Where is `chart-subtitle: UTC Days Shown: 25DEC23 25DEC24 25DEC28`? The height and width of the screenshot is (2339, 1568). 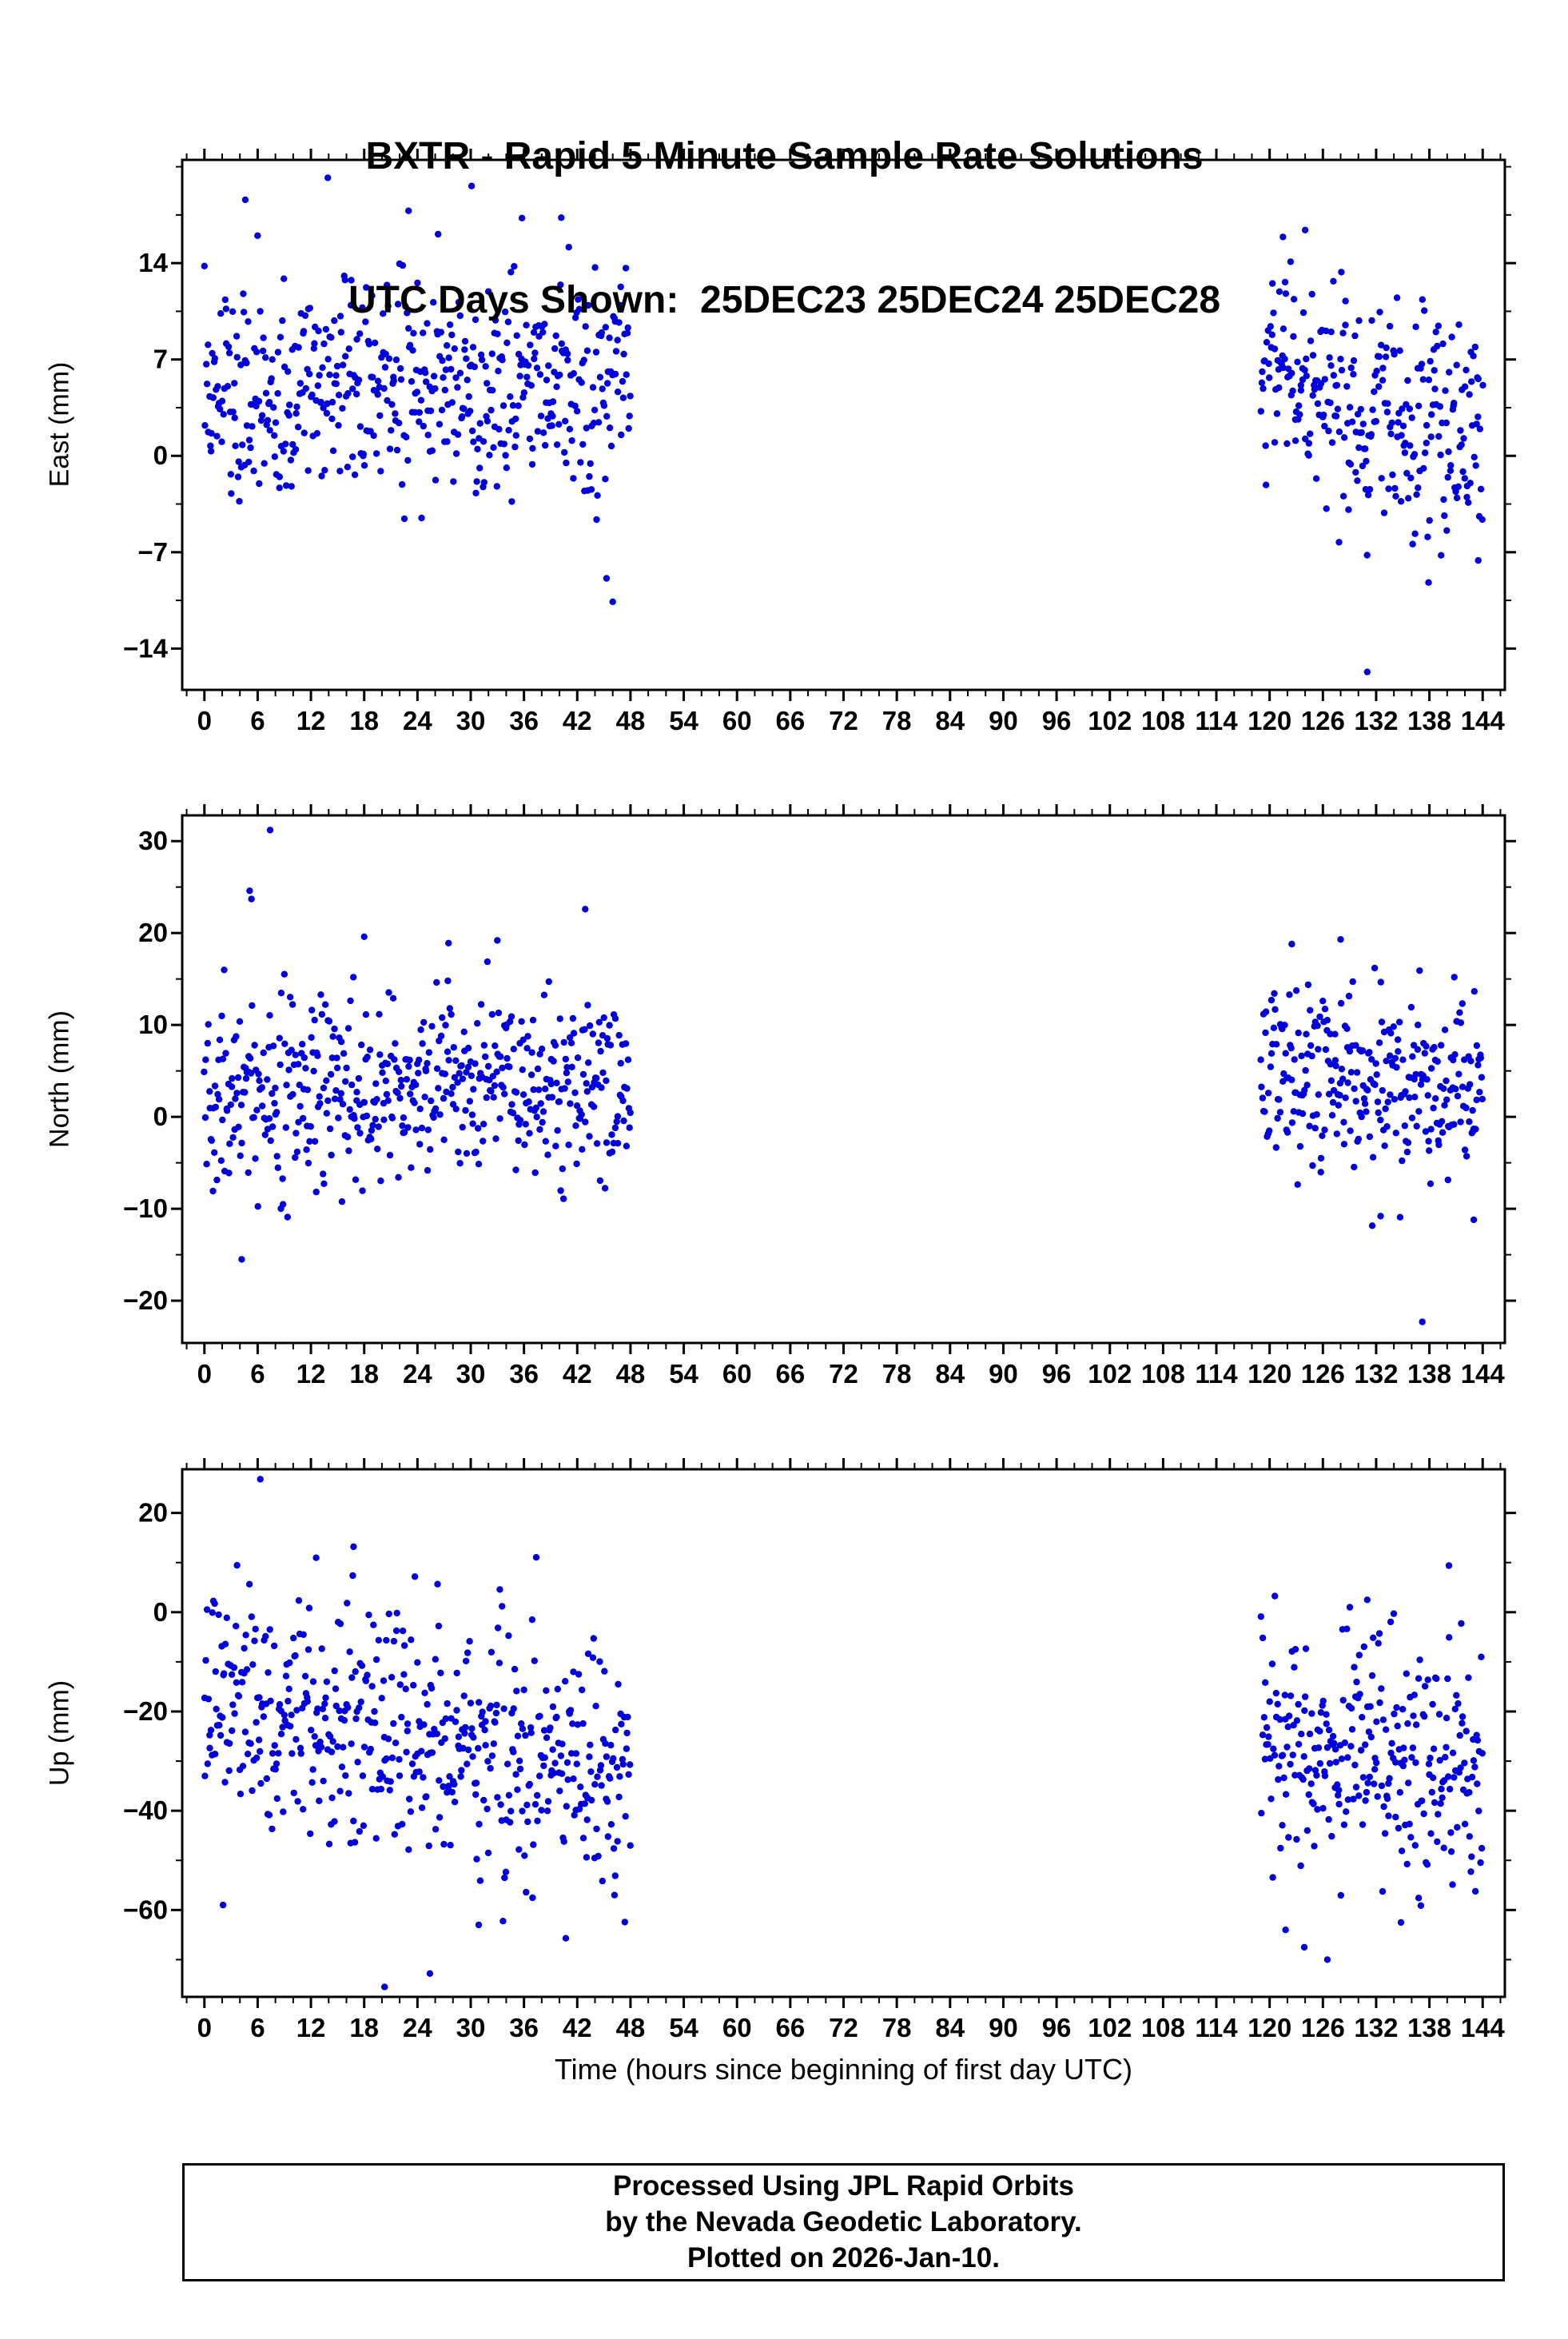 chart-subtitle: UTC Days Shown: 25DEC23 25DEC24 25DEC28 is located at coordinates (784, 300).